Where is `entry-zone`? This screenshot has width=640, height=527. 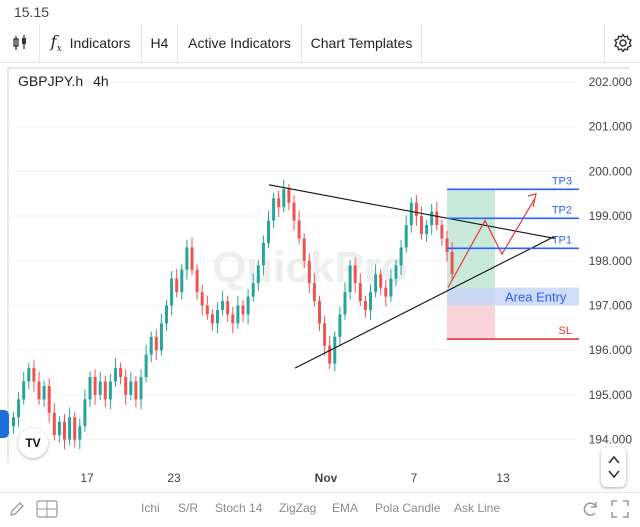
entry-zone is located at coordinates (513, 296).